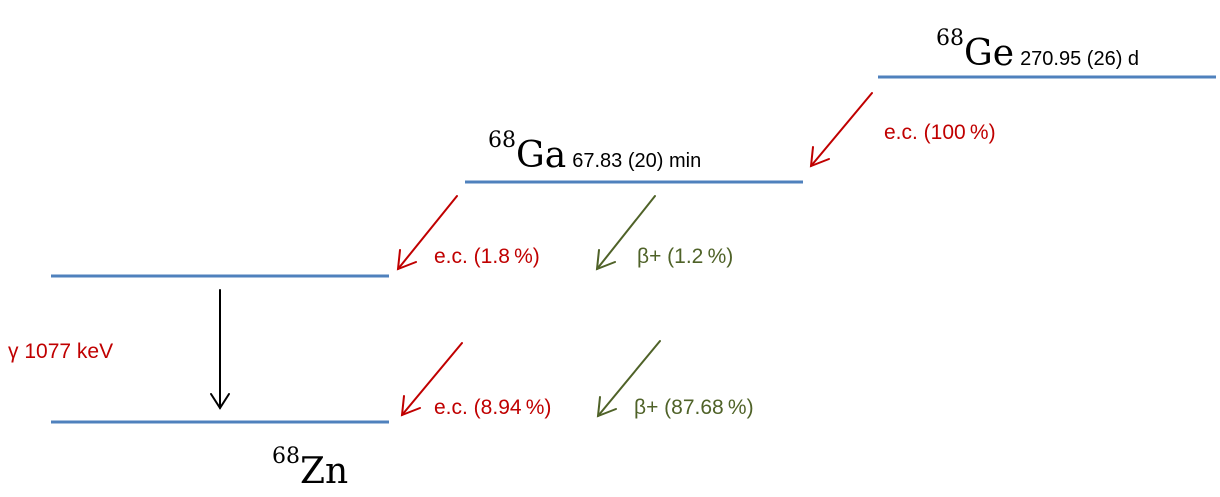 The width and height of the screenshot is (1220, 497). I want to click on ga-to-zn-ground-beta-label: β+ (87.68 %), so click(694, 407).